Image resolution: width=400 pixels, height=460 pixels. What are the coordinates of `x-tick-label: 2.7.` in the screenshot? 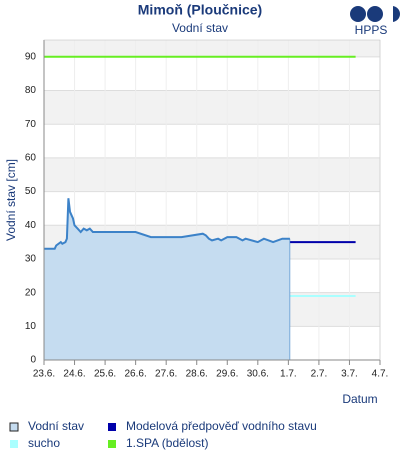 It's located at (319, 374).